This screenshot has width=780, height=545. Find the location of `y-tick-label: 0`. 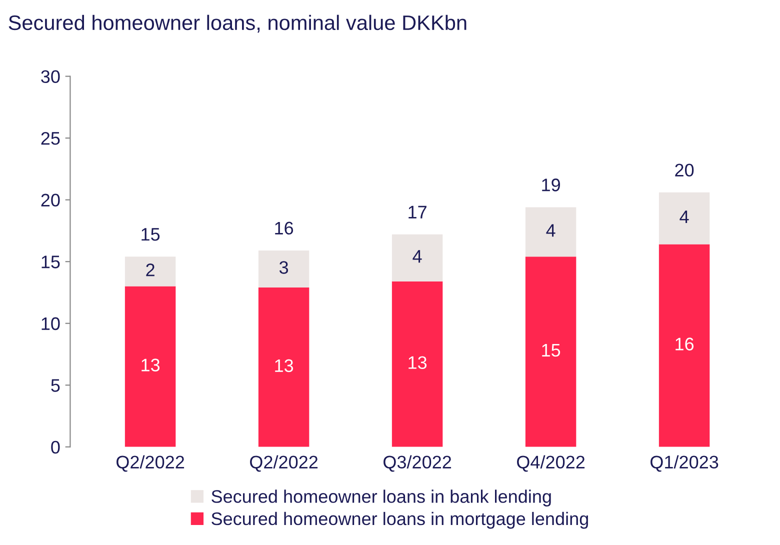

y-tick-label: 0 is located at coordinates (55, 447).